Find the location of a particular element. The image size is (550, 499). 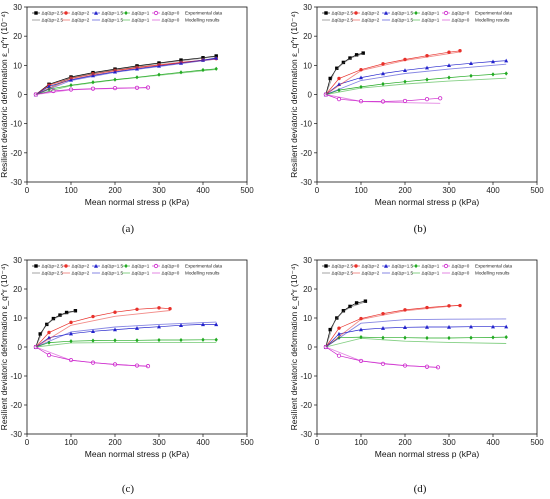

x-axis-label: Mean normal stress p (kPa) is located at coordinates (137, 202).